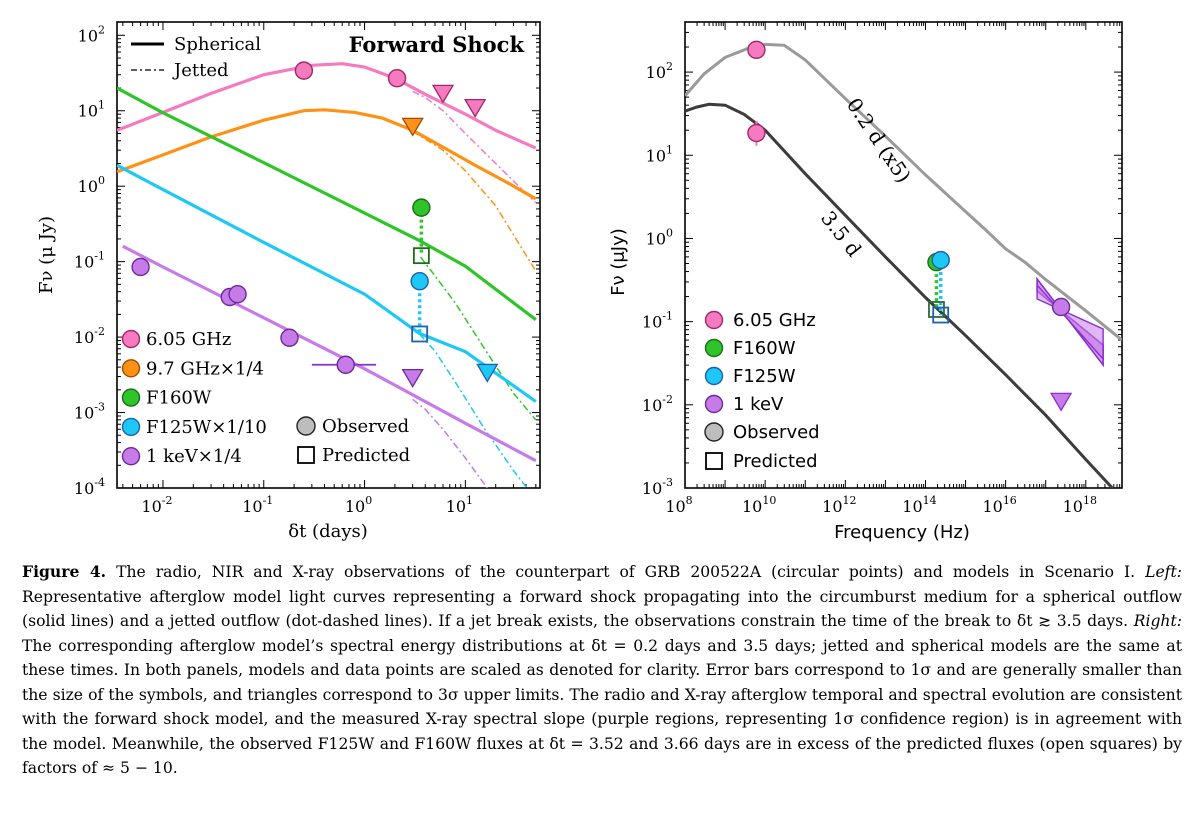 The height and width of the screenshot is (814, 1203). I want to click on right-legend-label-3: 1 keV, so click(758, 404).